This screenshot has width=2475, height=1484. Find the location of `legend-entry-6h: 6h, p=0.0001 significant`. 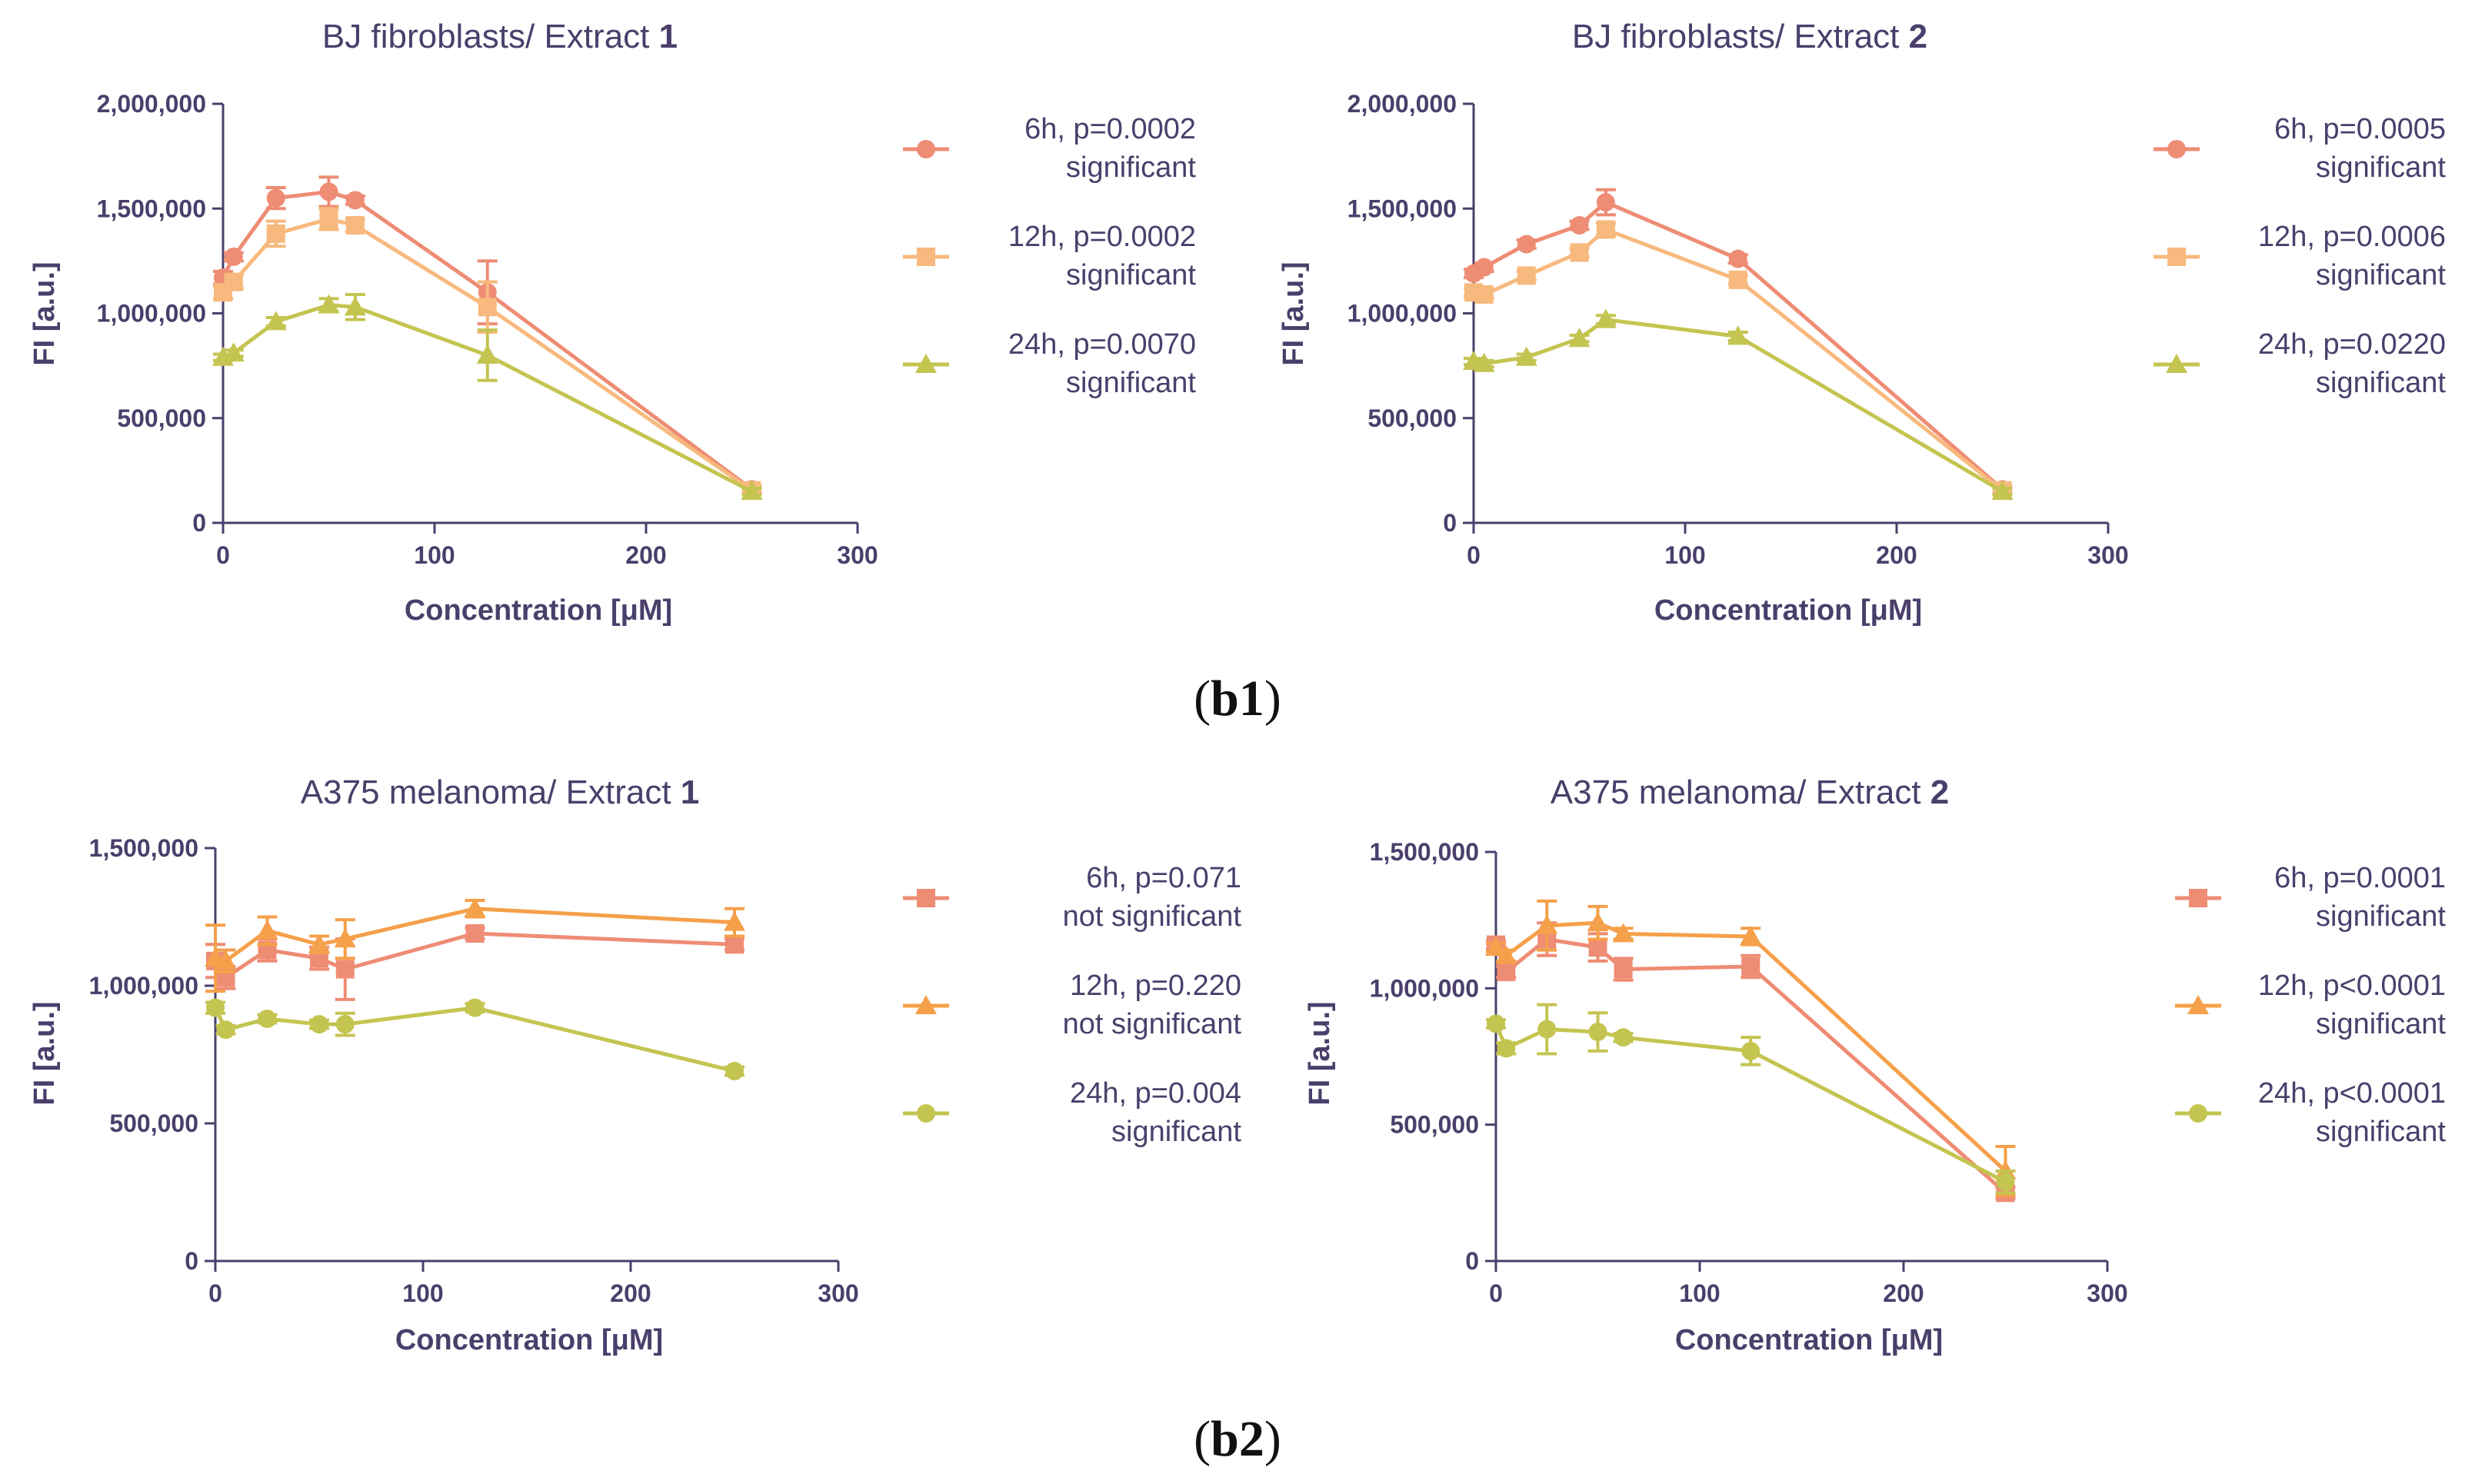

legend-entry-6h: 6h, p=0.0001 significant is located at coordinates (2310, 898).